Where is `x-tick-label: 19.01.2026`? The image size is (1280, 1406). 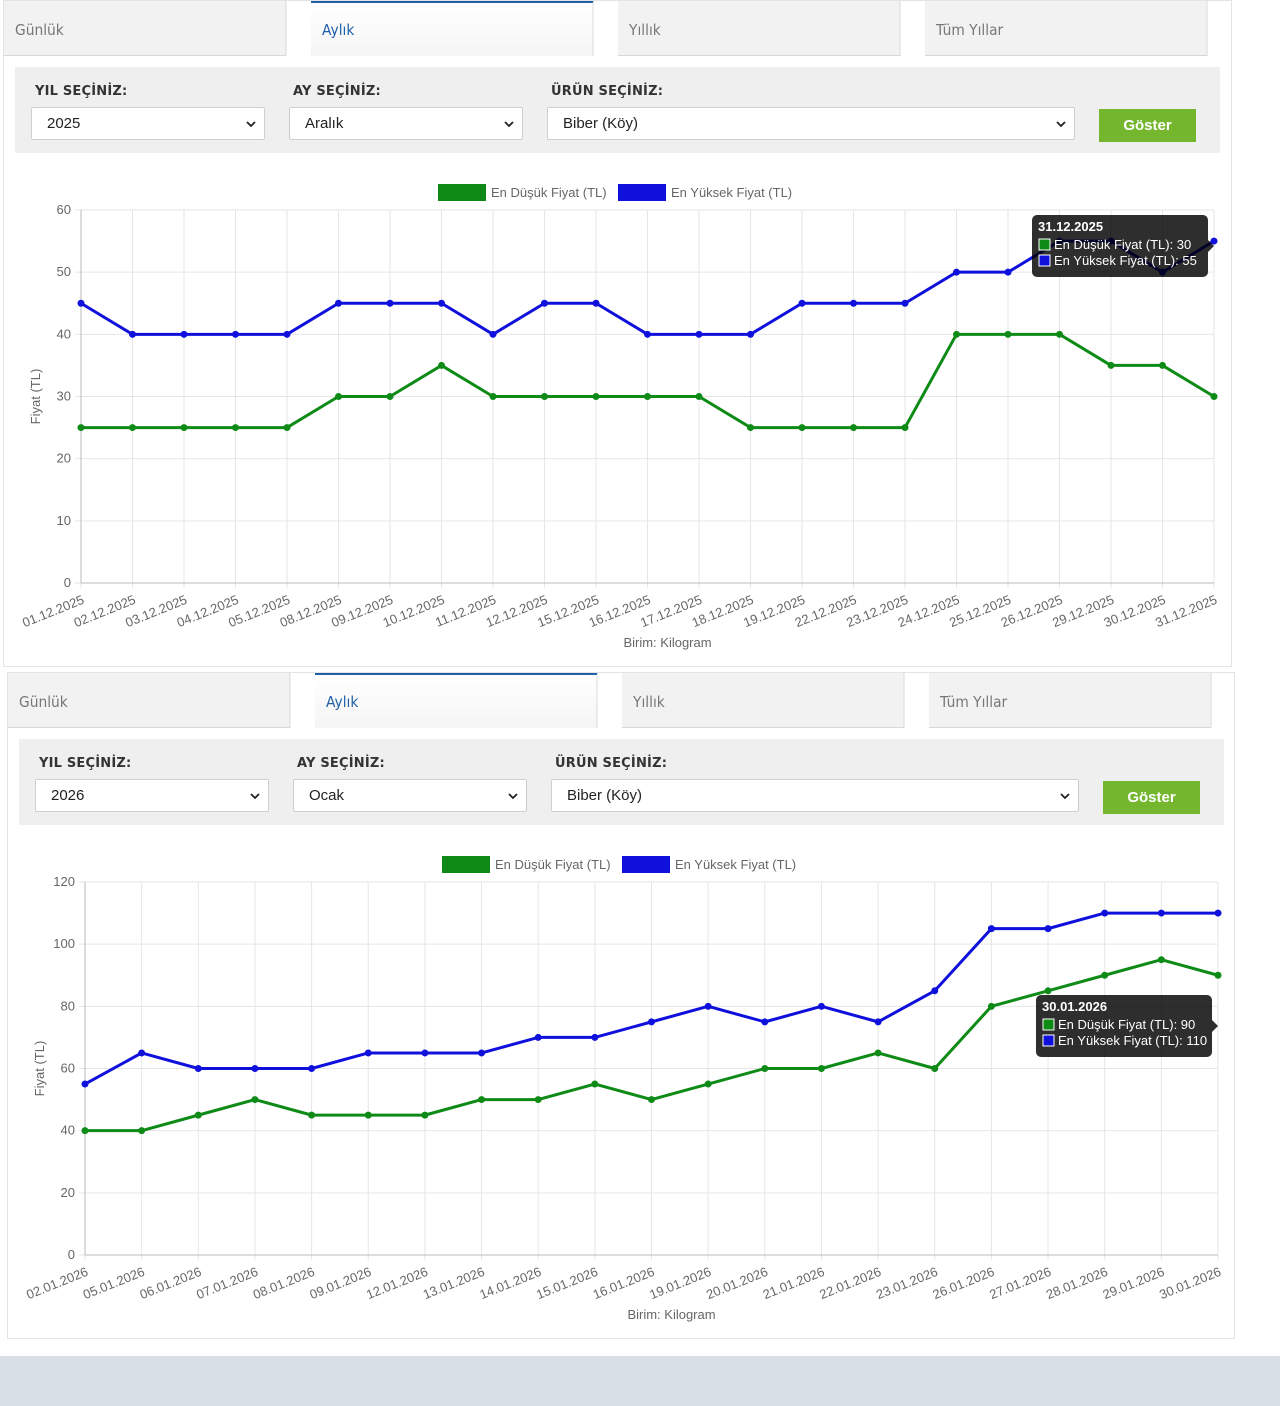 x-tick-label: 19.01.2026 is located at coordinates (680, 1283).